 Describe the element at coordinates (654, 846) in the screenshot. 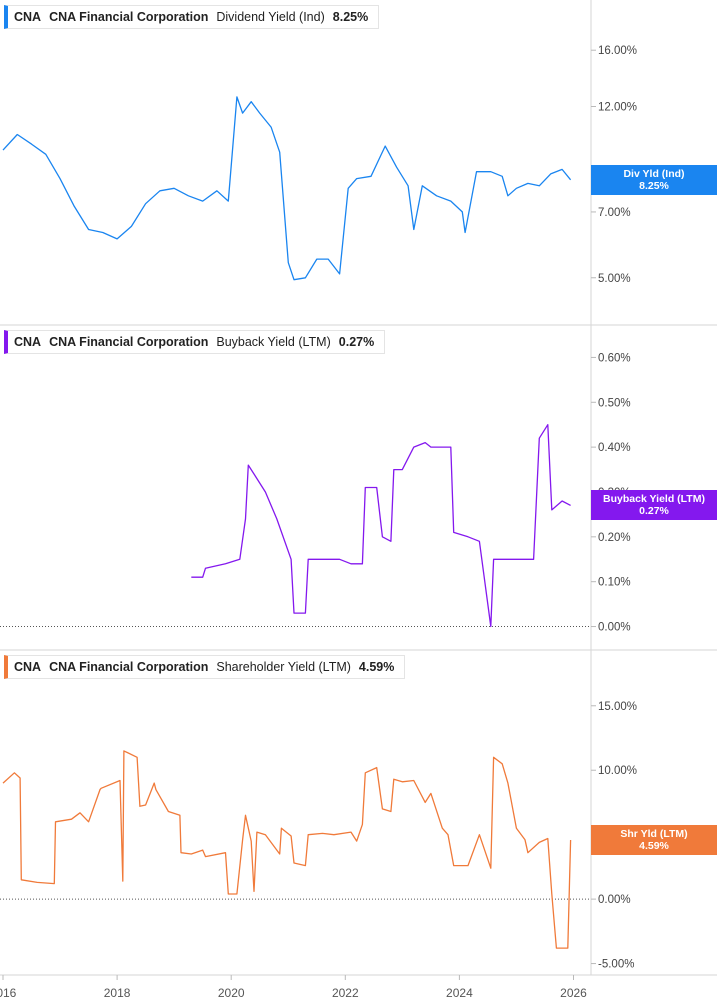

I see `tag-value: 4.59%` at that location.